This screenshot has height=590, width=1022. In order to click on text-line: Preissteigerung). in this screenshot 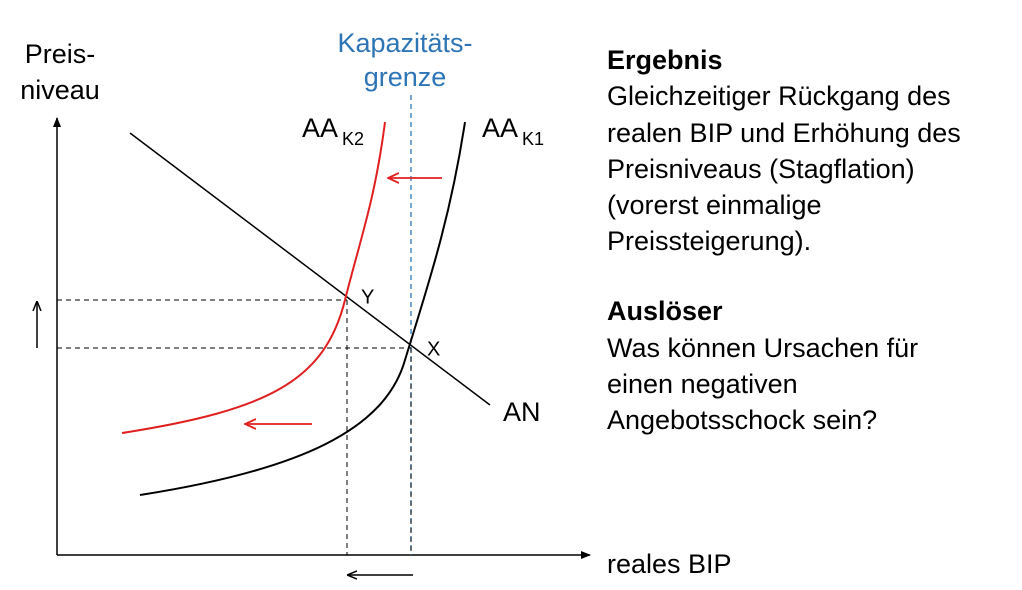, I will do `click(709, 241)`.